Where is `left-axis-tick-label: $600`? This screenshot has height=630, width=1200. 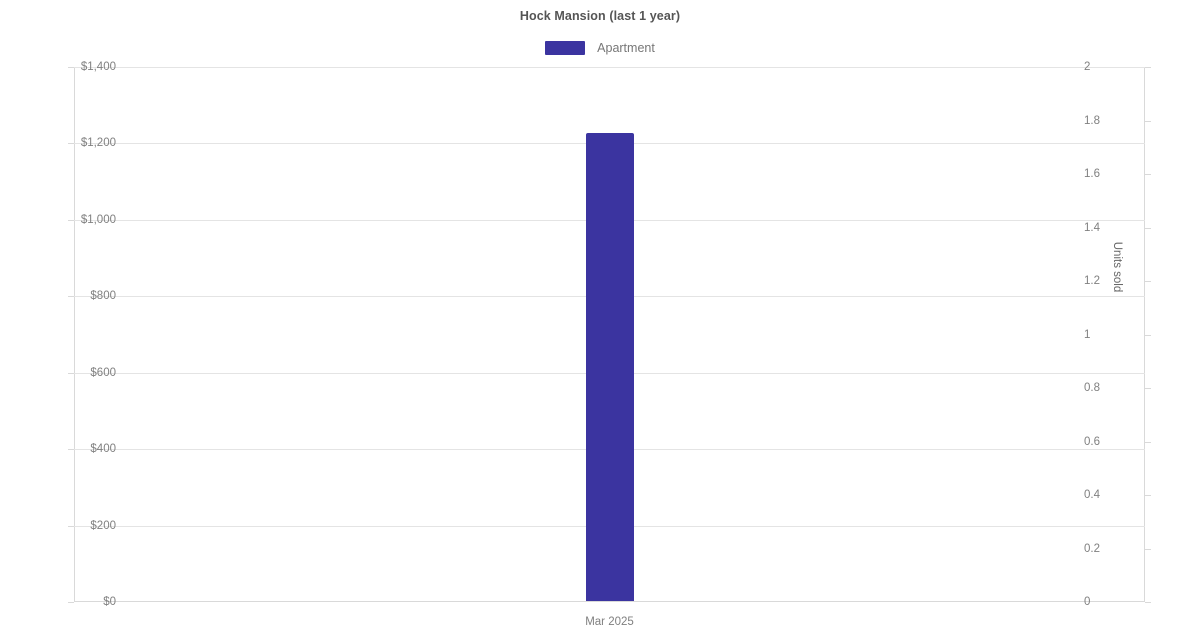
left-axis-tick-label: $600 is located at coordinates (103, 372).